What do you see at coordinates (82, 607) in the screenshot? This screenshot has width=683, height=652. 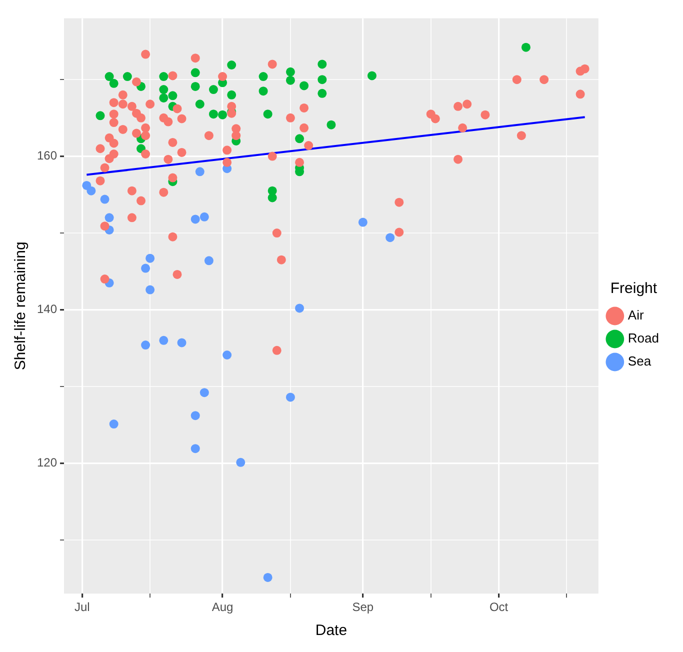 I see `x-tick-label: Jul` at bounding box center [82, 607].